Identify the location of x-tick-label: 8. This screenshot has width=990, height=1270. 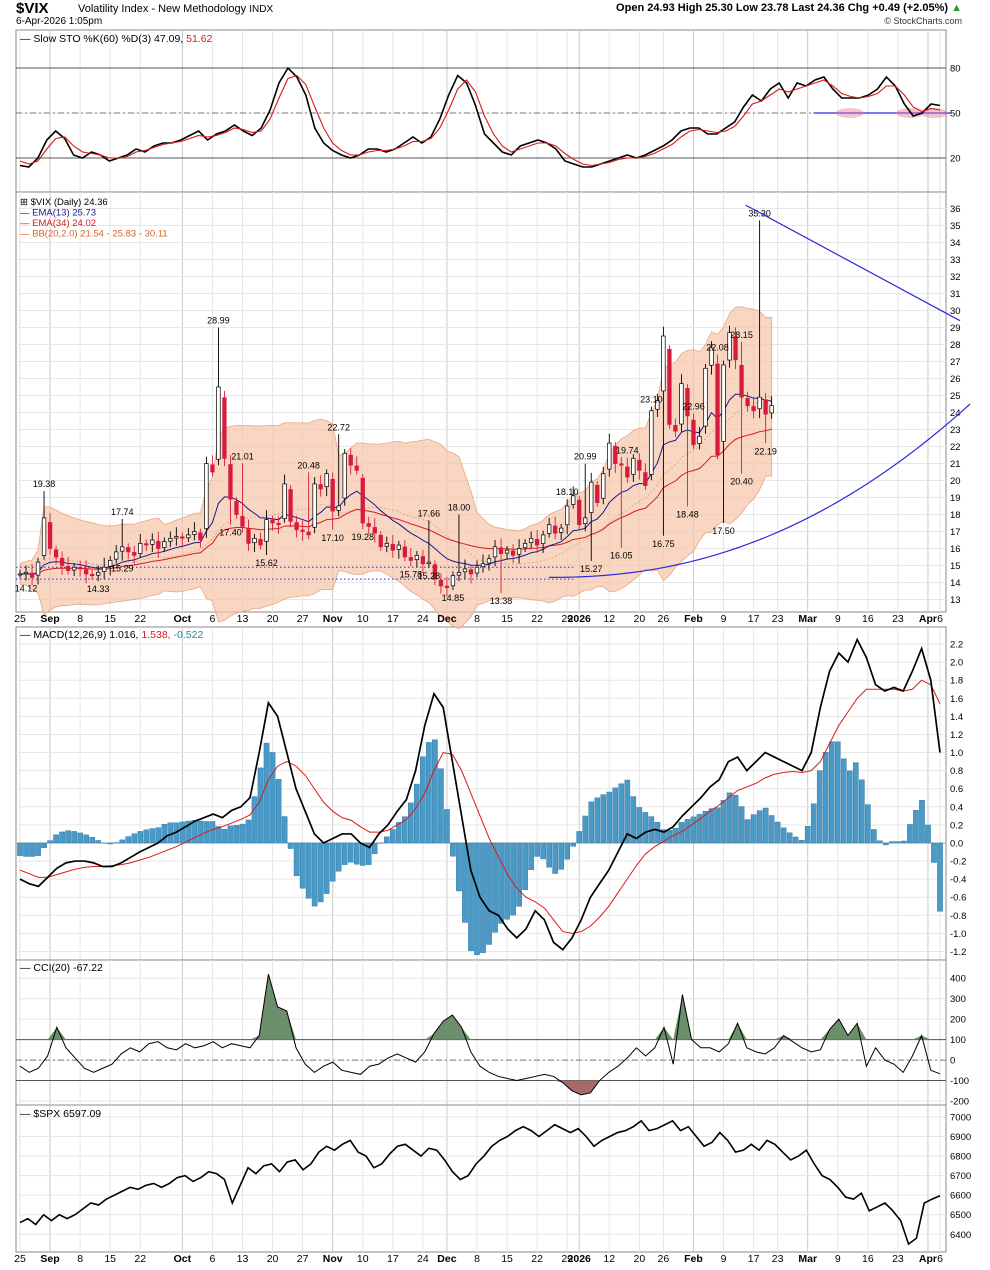
(477, 619).